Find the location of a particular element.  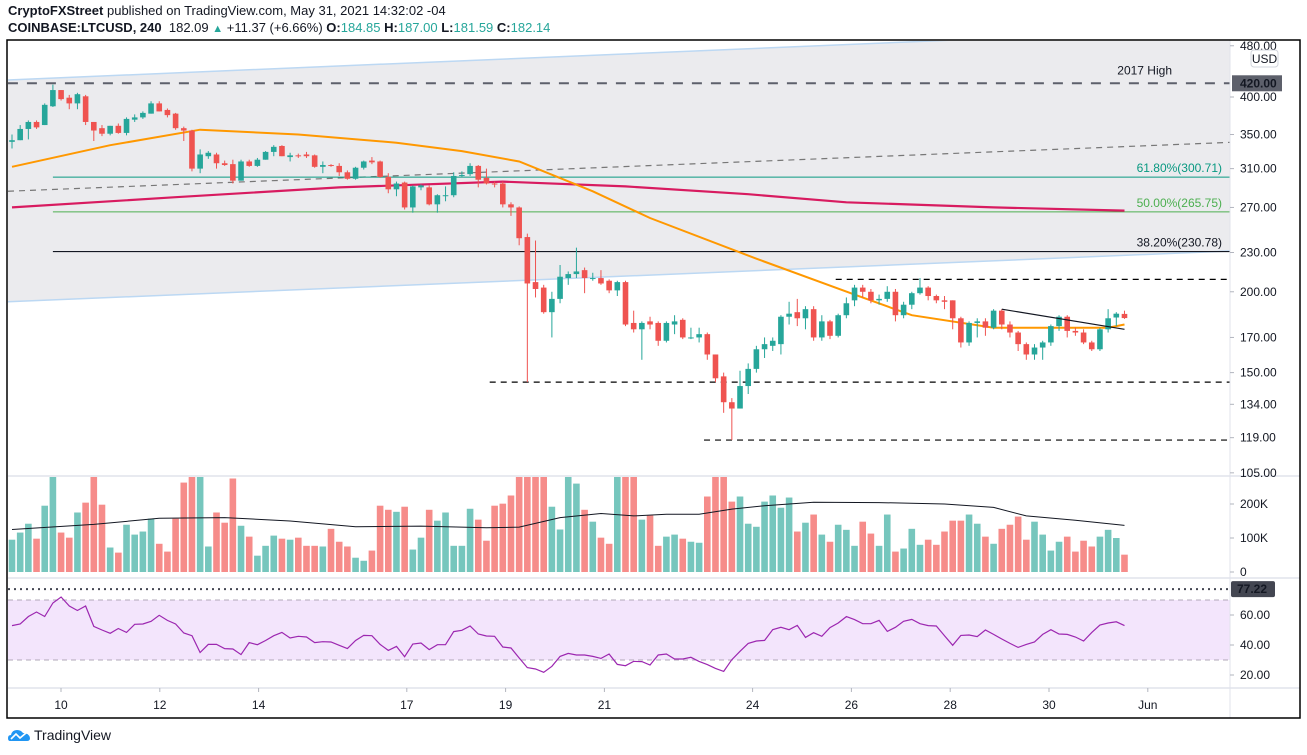

price-tick-label: 105.00 is located at coordinates (1258, 473).